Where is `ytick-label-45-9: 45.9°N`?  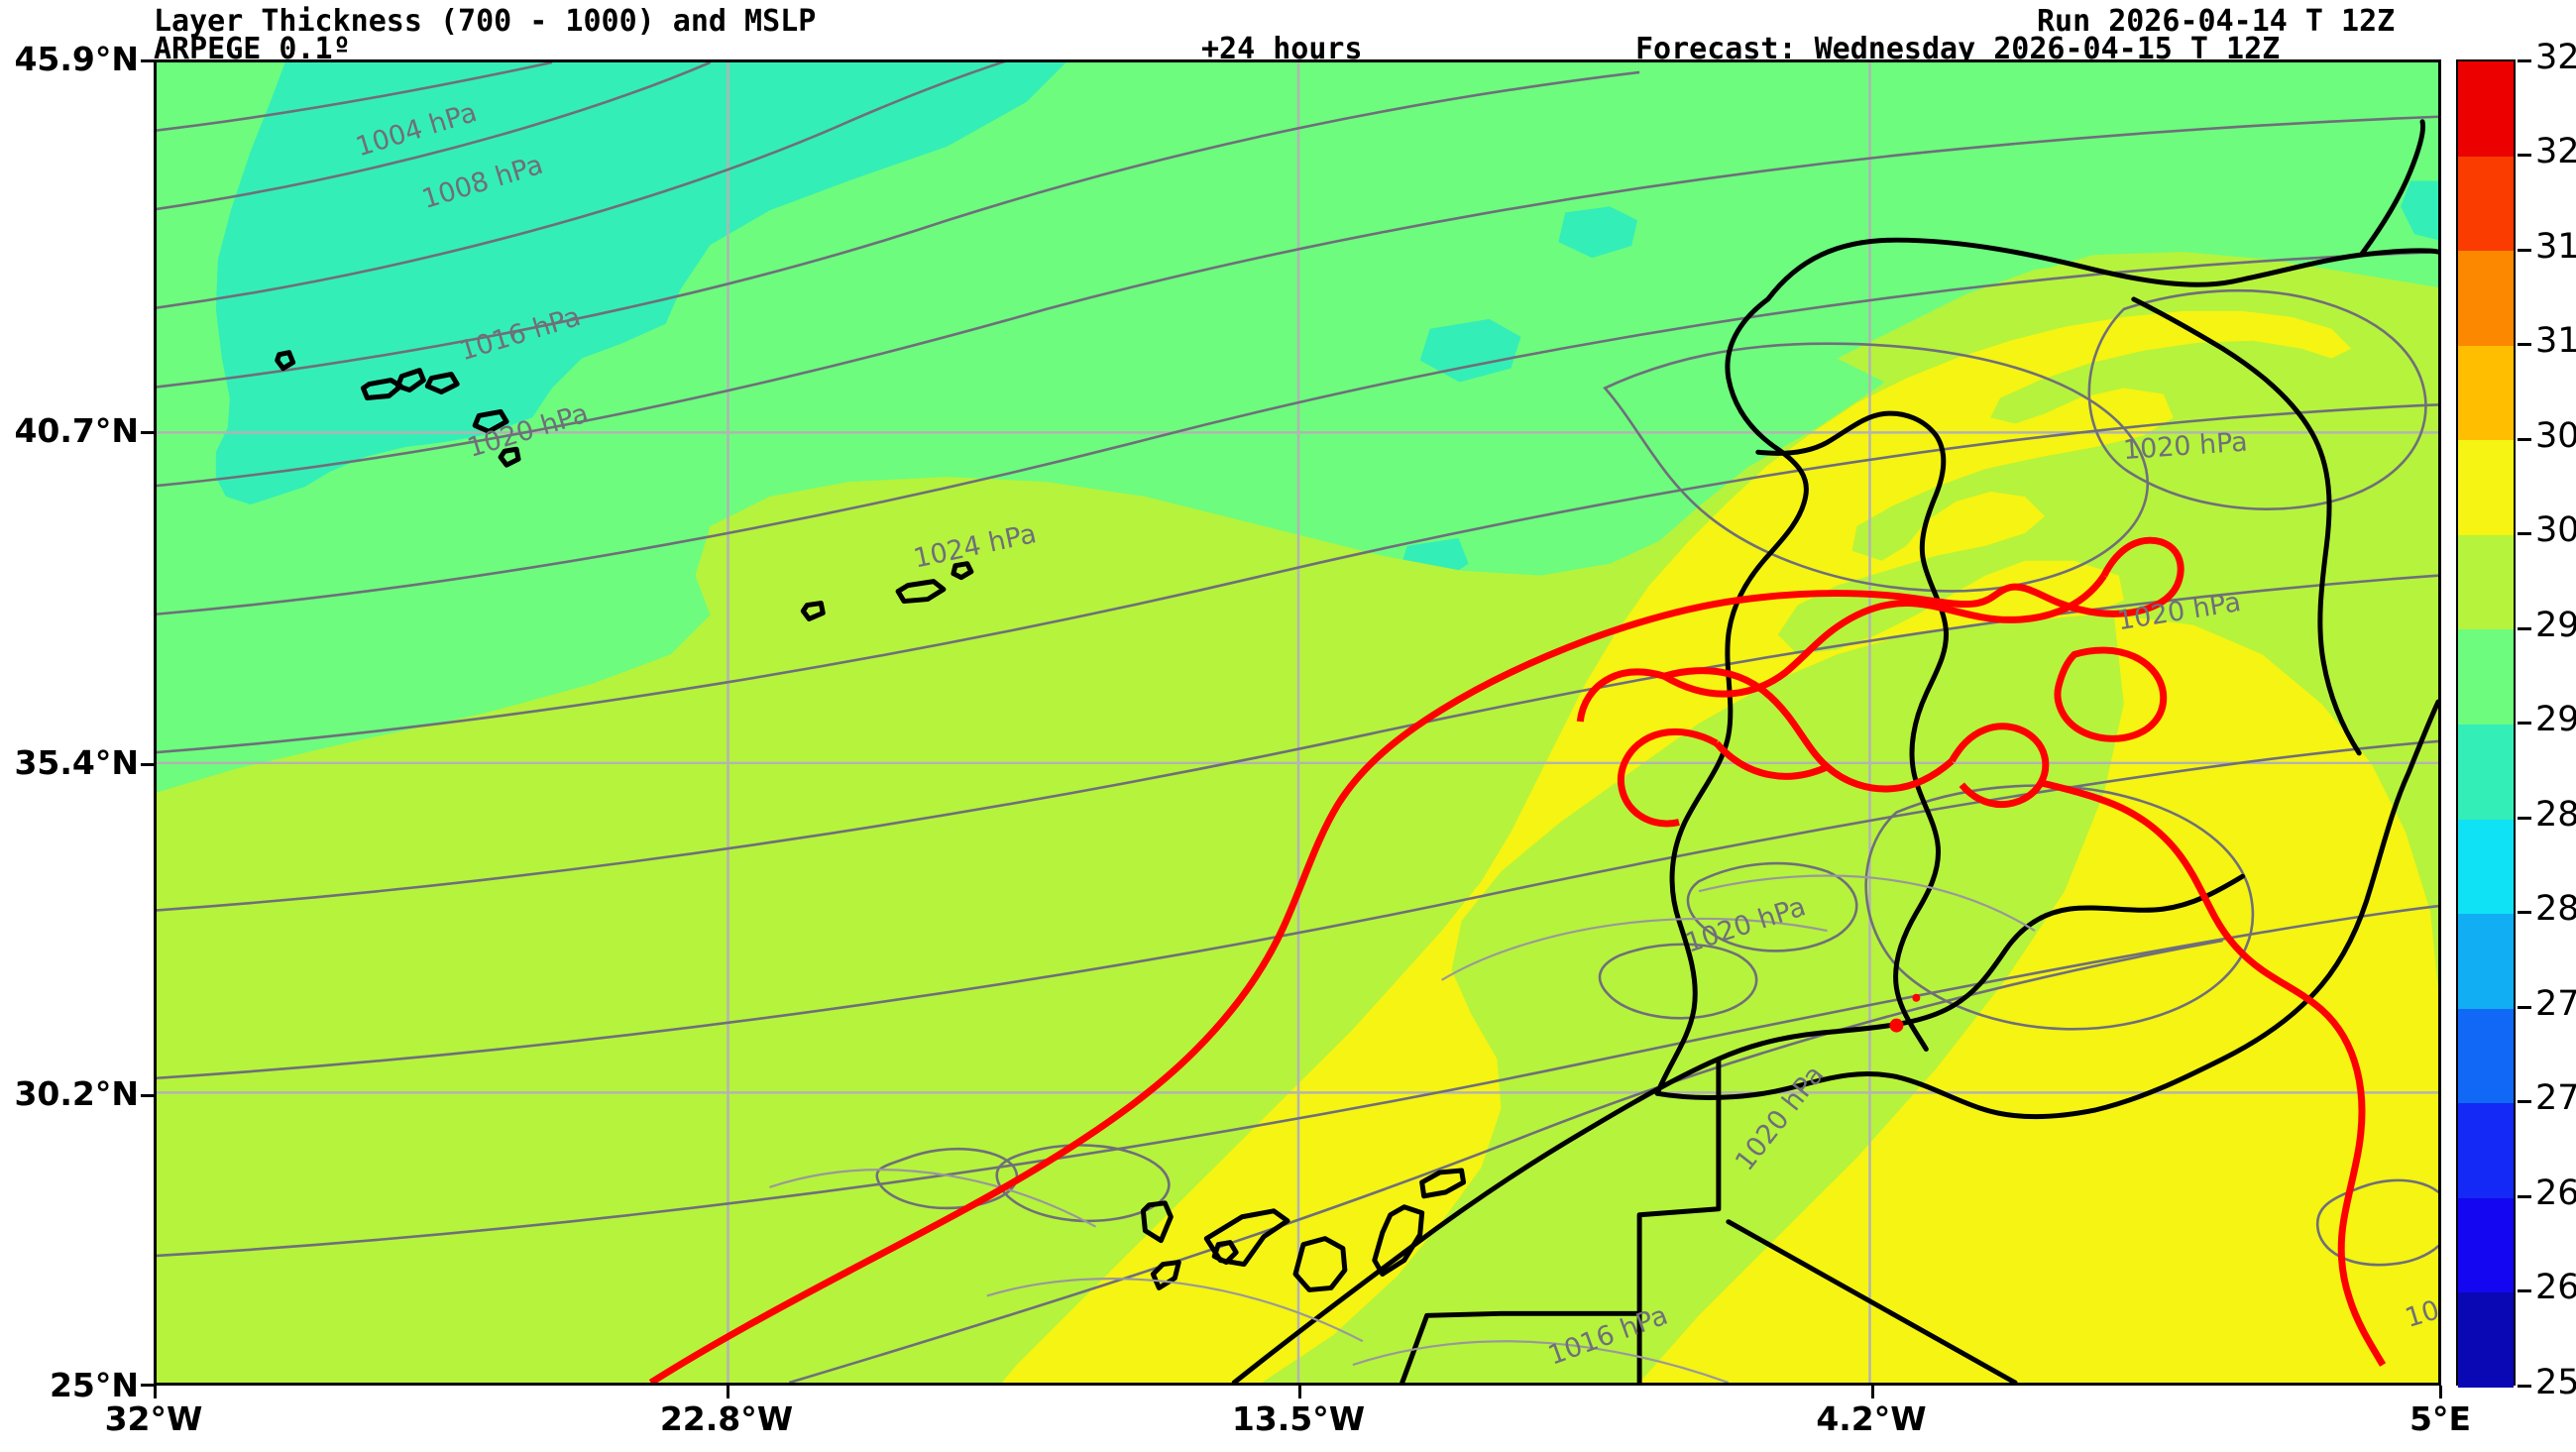 ytick-label-45-9: 45.9°N is located at coordinates (76, 59).